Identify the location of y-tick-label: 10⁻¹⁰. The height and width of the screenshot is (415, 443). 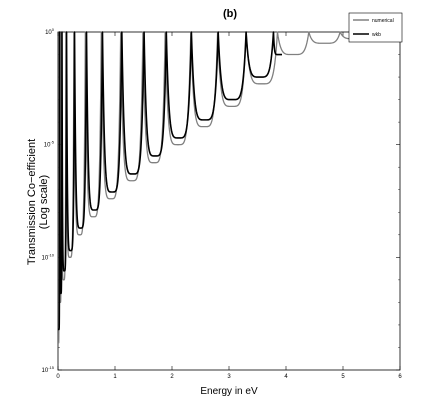
(48, 256).